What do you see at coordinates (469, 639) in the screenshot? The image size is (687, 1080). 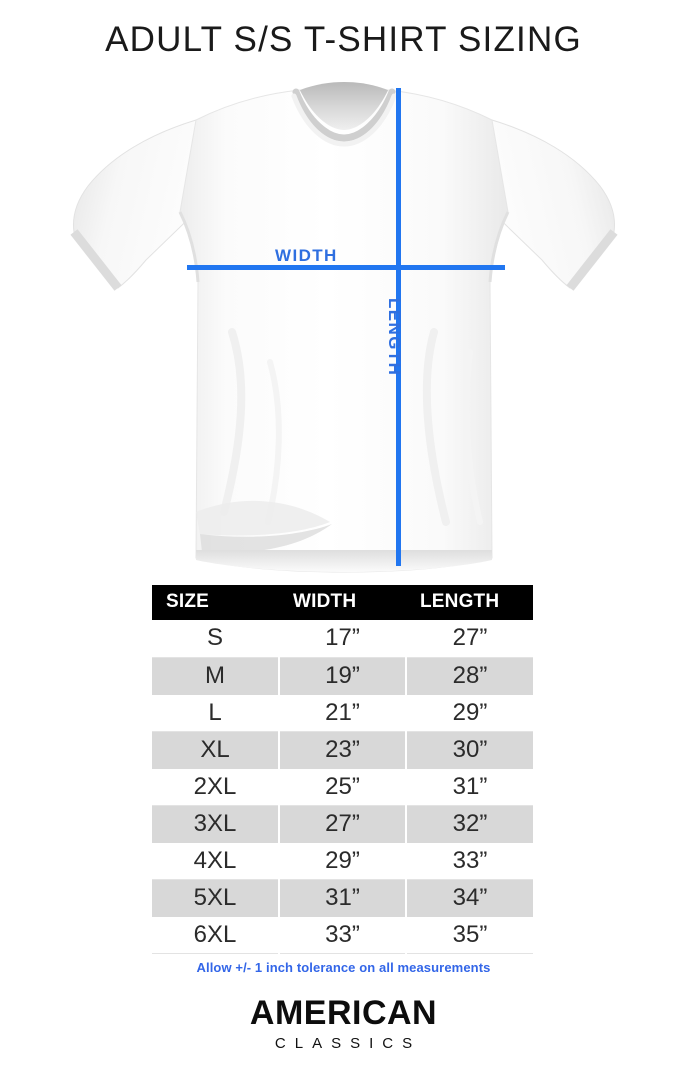 I see `cell-length: 27”` at bounding box center [469, 639].